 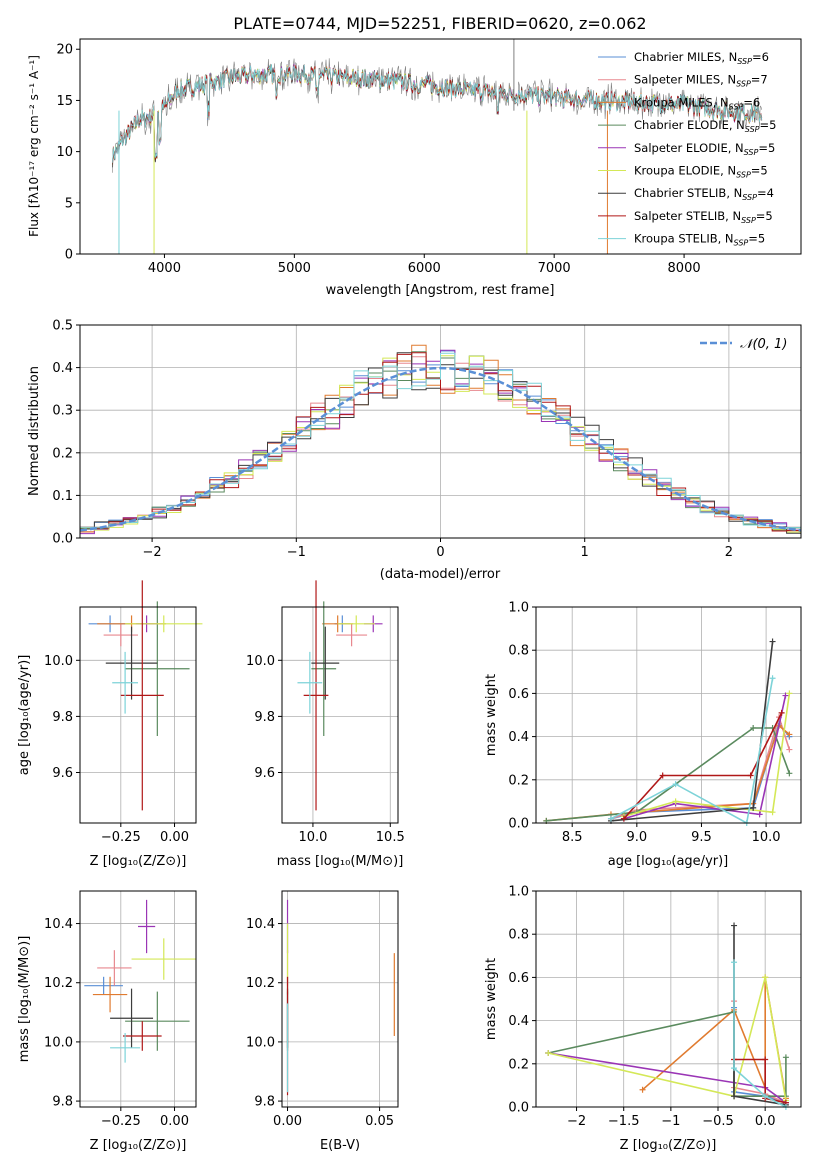 I want to click on residuals-xlabel: (data-model)/error, so click(x=440, y=574).